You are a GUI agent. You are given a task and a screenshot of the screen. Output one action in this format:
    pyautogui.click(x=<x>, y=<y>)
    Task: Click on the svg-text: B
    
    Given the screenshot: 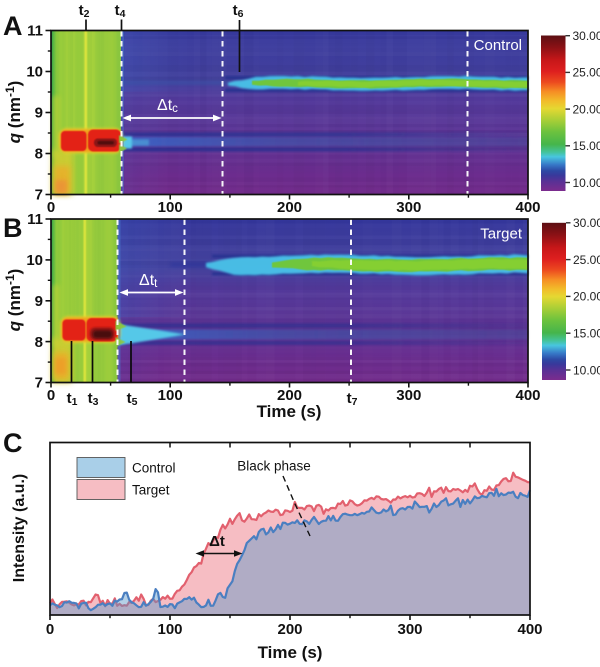 What is the action you would take?
    pyautogui.click(x=13, y=228)
    